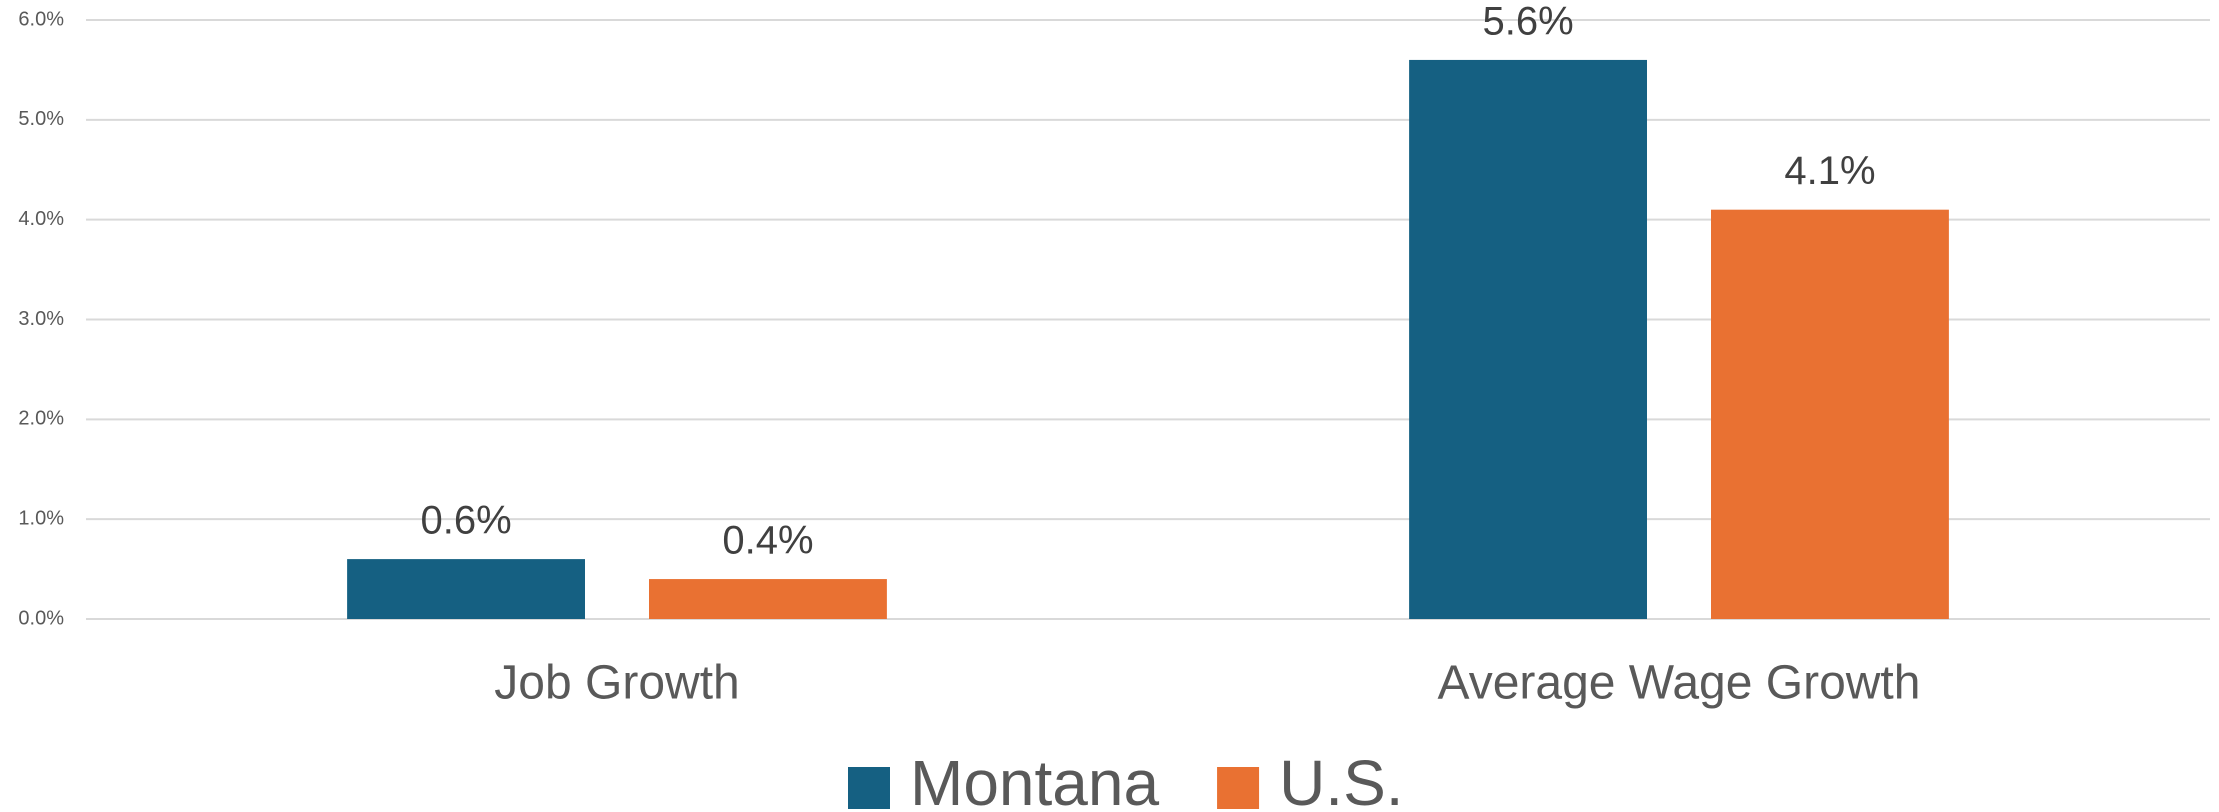 Image resolution: width=2219 pixels, height=812 pixels. What do you see at coordinates (1034, 779) in the screenshot?
I see `legend-label: Montana` at bounding box center [1034, 779].